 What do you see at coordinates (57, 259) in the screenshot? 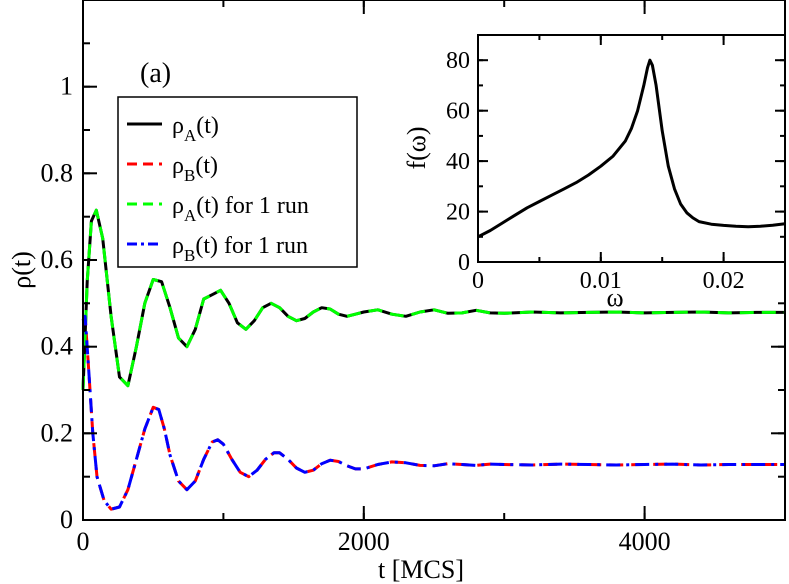
I see `main-y-tick-label: 0.6` at bounding box center [57, 259].